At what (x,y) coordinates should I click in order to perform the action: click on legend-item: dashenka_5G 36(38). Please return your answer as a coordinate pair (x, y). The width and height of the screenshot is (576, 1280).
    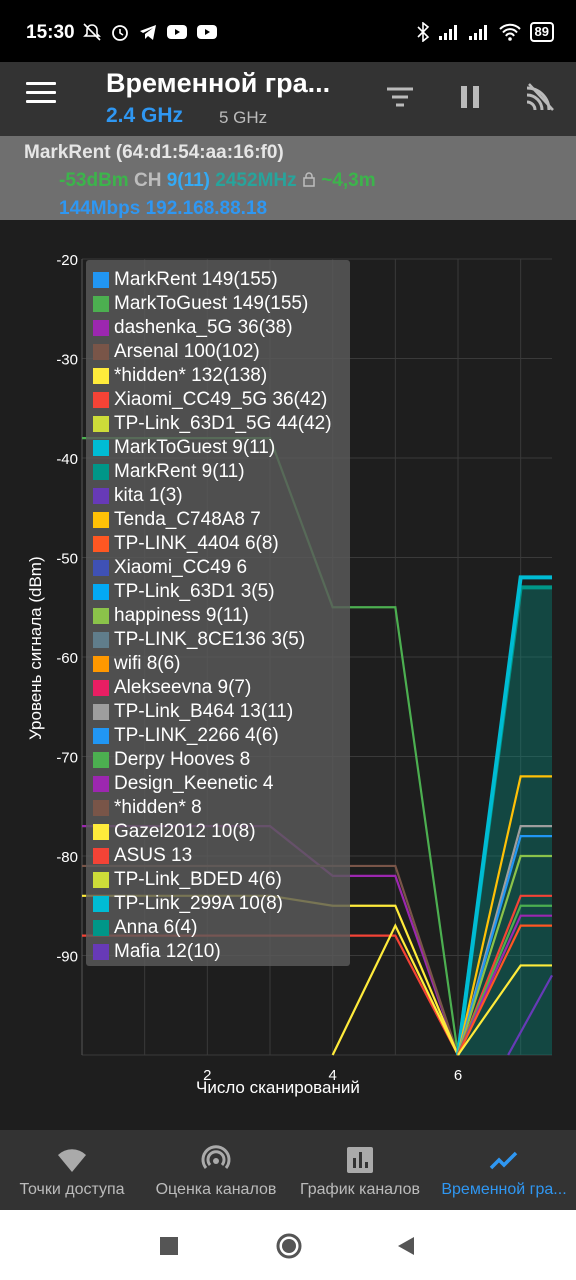
    Looking at the image, I should click on (218, 328).